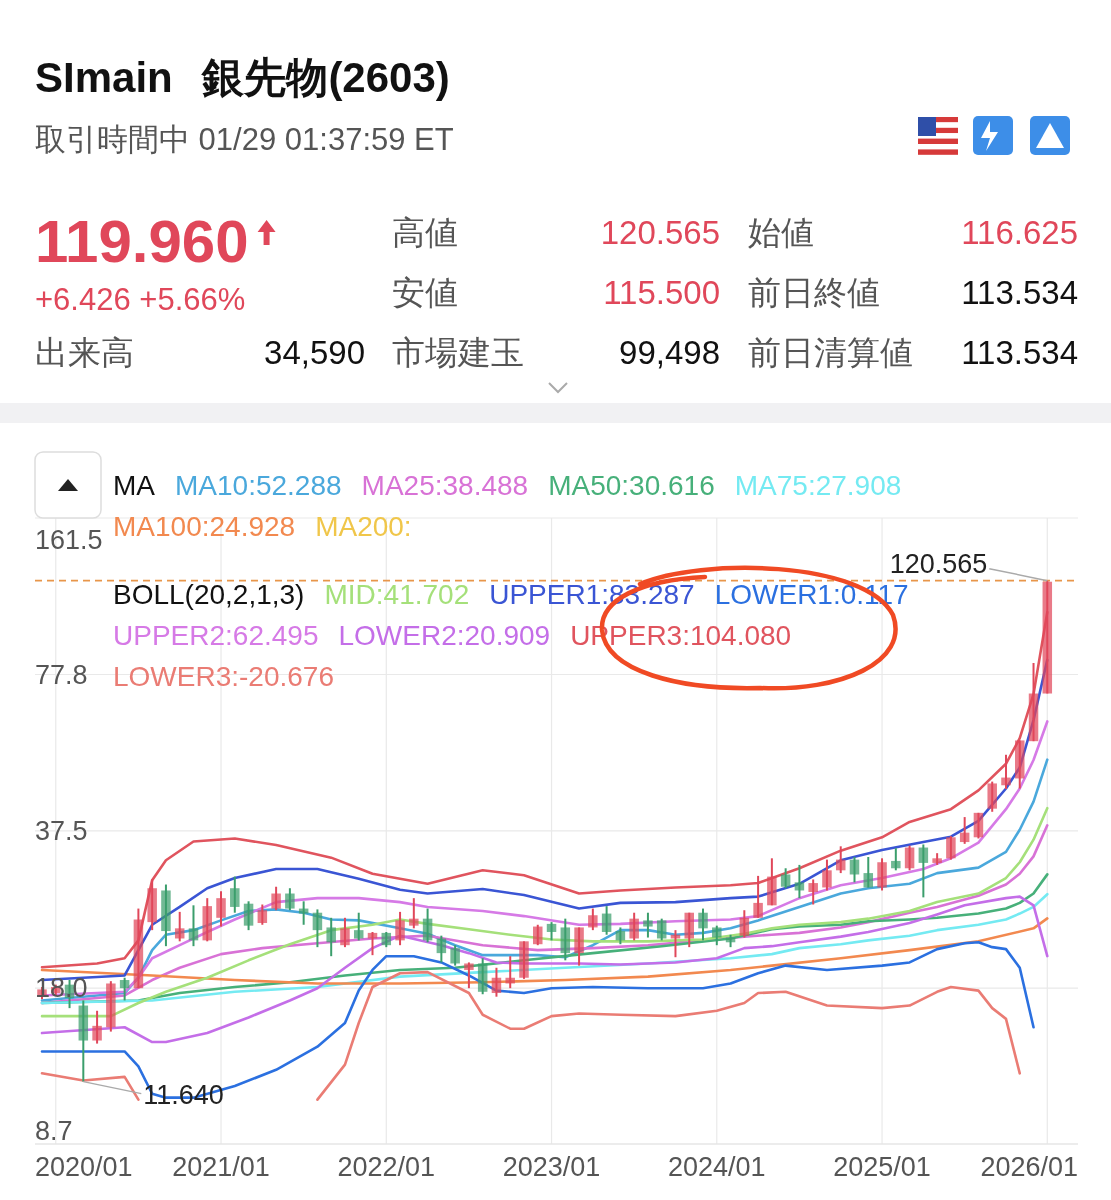 This screenshot has height=1200, width=1111. What do you see at coordinates (209, 594) in the screenshot?
I see `annotation: BOLL(20,2,1,3)` at bounding box center [209, 594].